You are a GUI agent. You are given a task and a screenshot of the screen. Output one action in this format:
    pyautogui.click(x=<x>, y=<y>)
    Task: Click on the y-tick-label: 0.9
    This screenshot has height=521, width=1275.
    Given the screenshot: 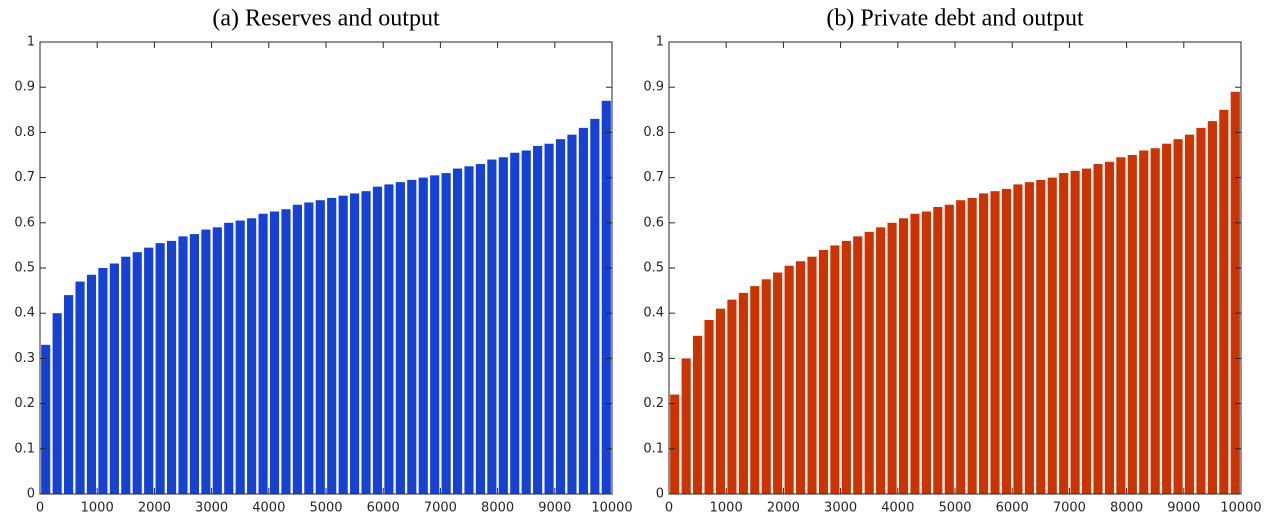 What is the action you would take?
    pyautogui.click(x=653, y=87)
    